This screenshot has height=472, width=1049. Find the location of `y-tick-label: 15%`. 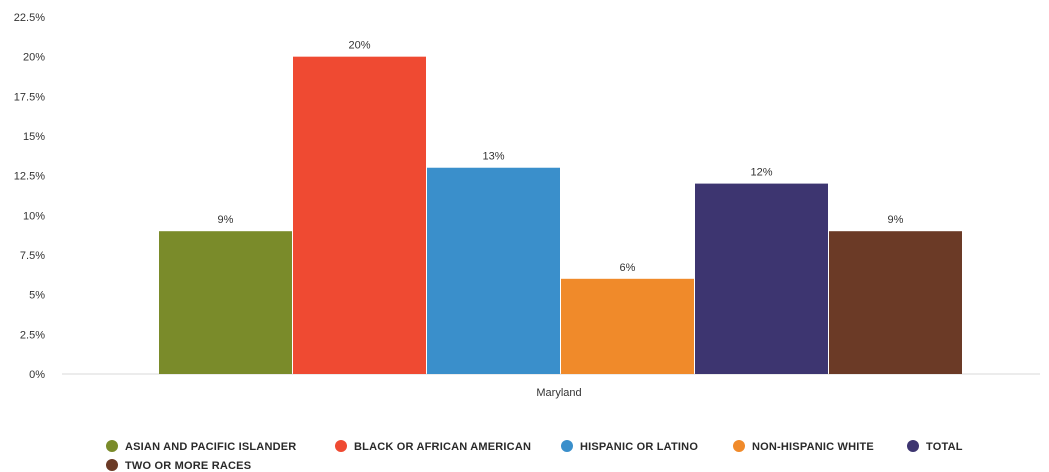

y-tick-label: 15% is located at coordinates (34, 137).